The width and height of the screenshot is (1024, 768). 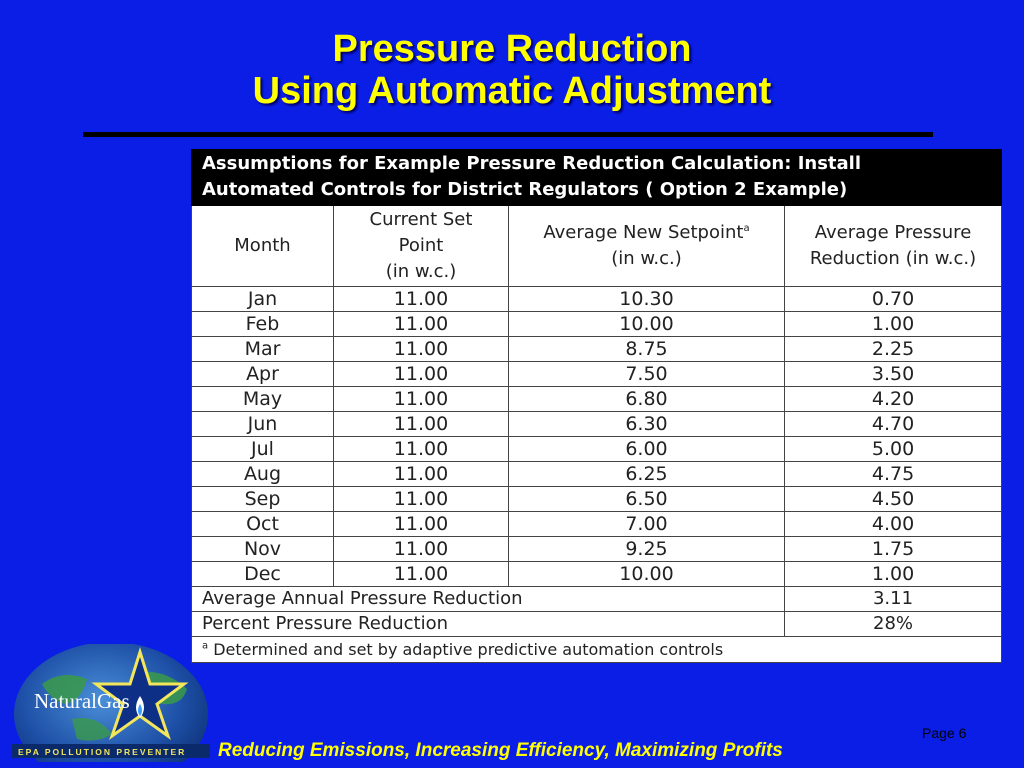 I want to click on month-cell: Oct, so click(x=262, y=524).